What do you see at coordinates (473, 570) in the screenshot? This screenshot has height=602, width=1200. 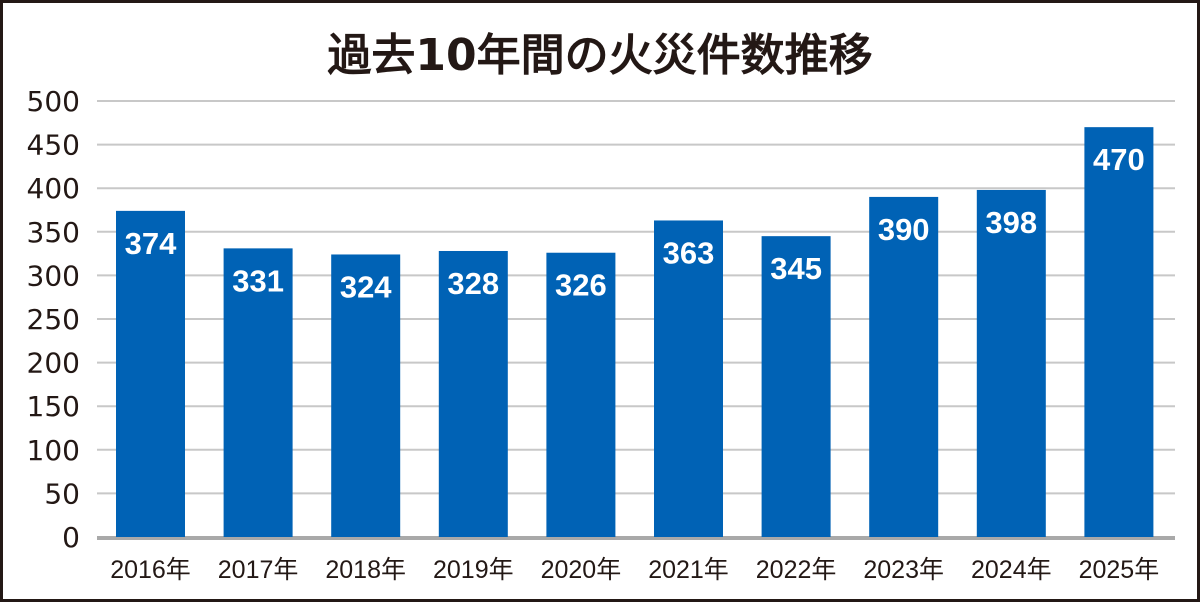 I see `x-tick-label: 2019年` at bounding box center [473, 570].